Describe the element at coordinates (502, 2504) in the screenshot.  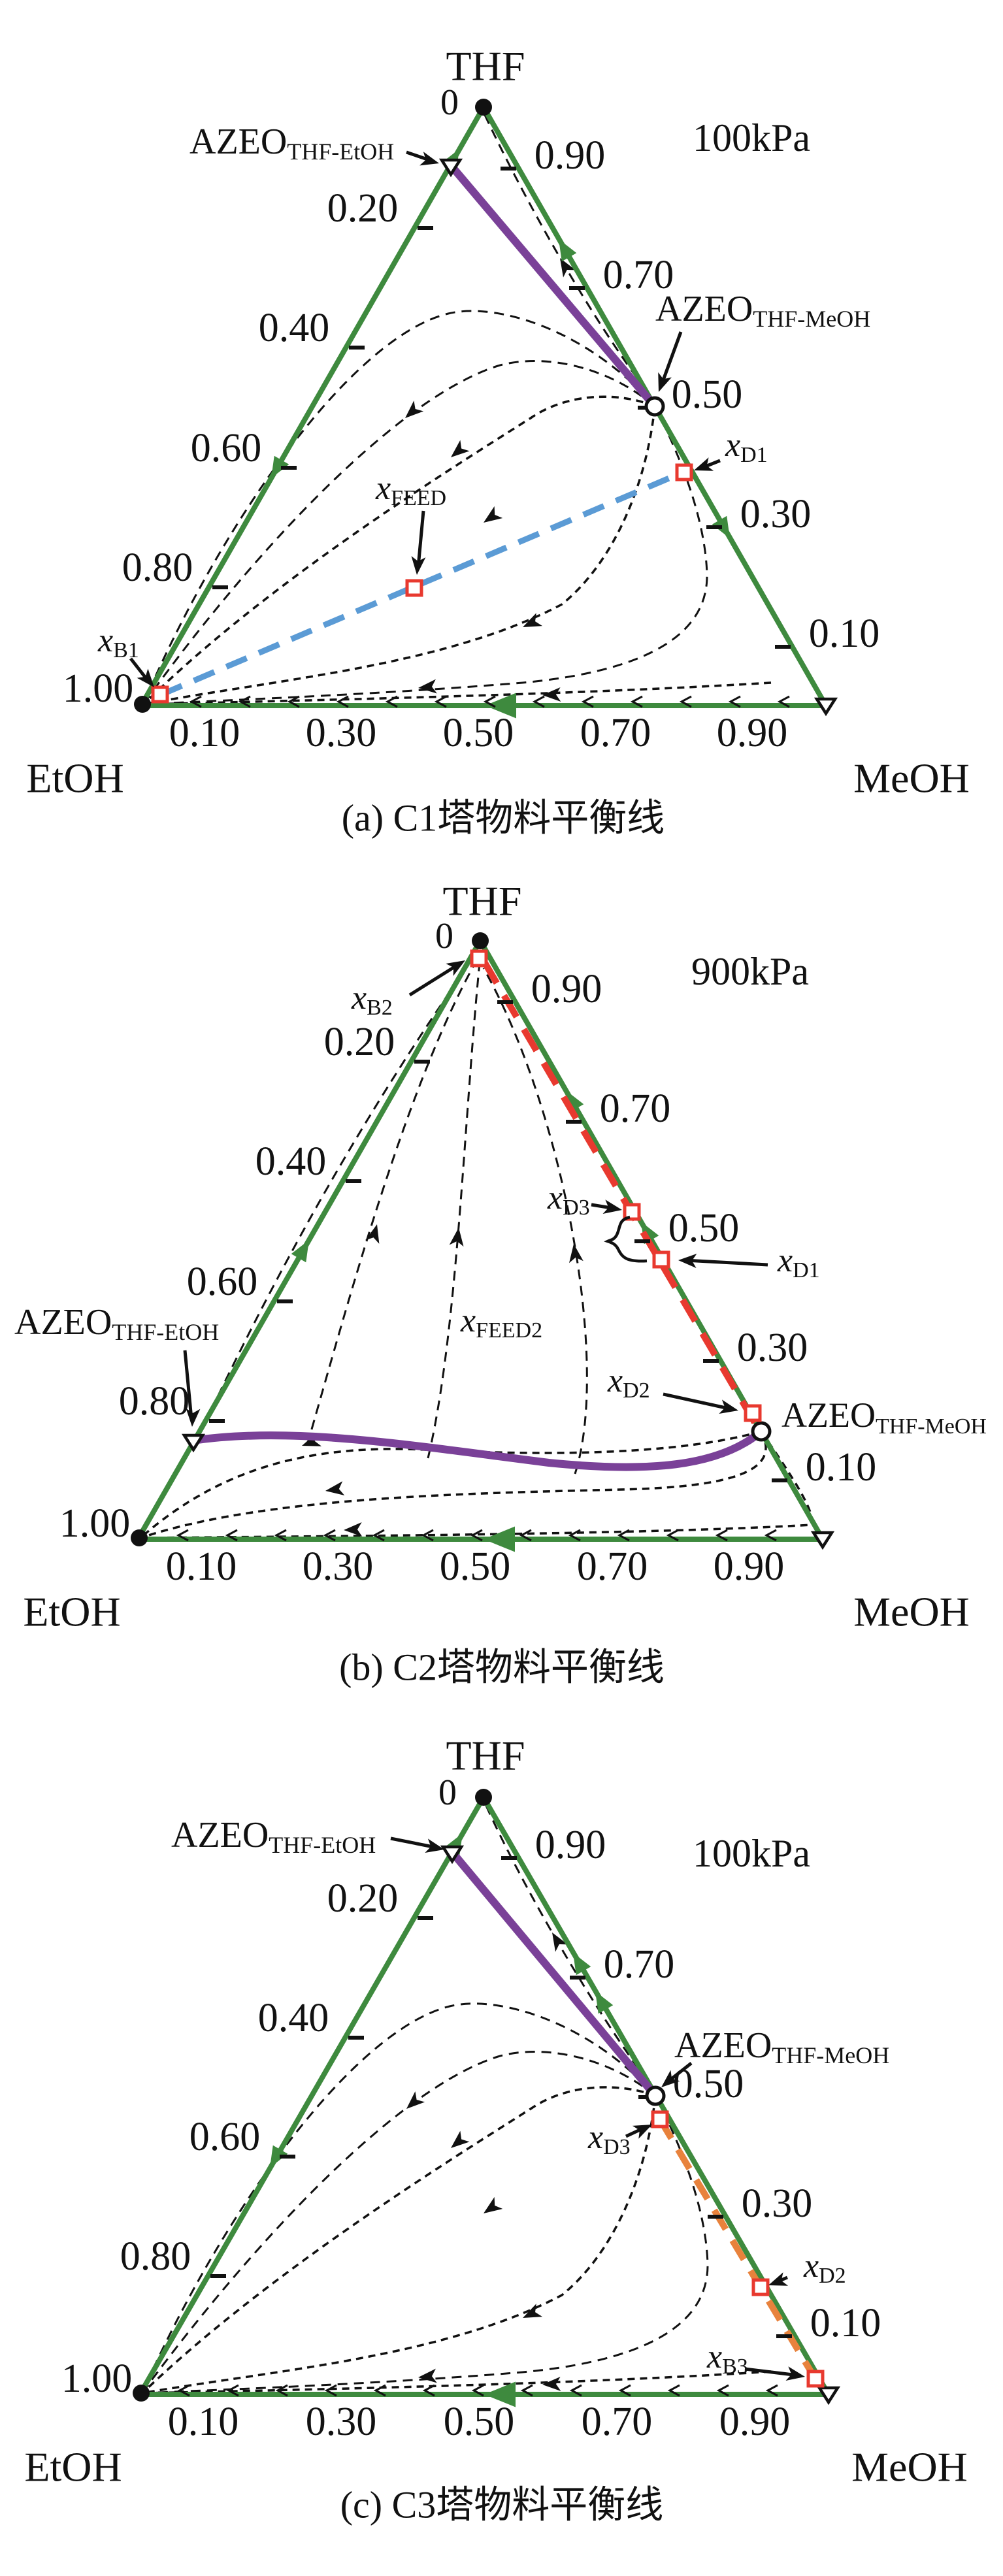
I see `caption-c: (c) C3塔物料平衡线` at that location.